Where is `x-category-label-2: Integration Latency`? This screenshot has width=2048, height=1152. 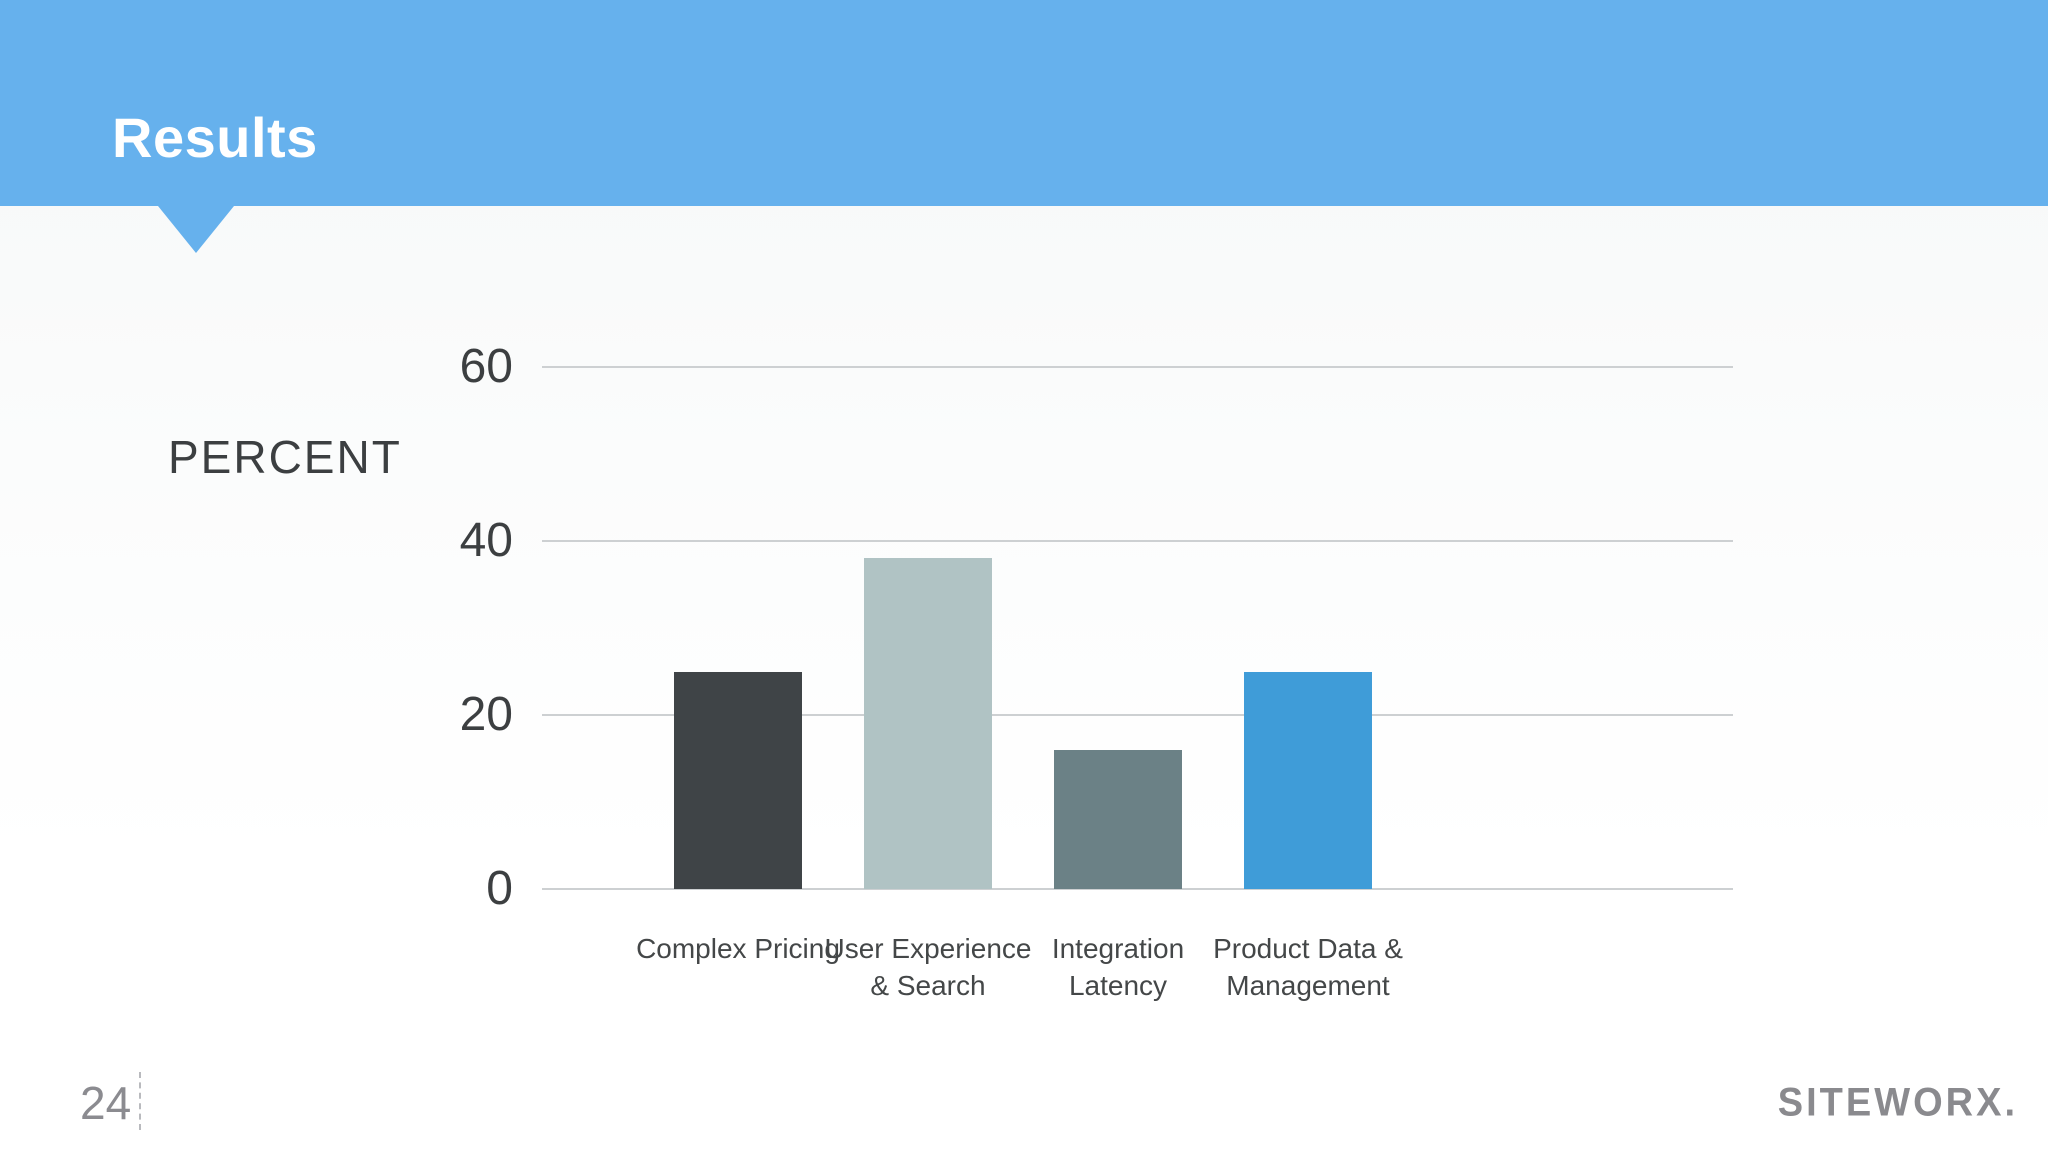 x-category-label-2: Integration Latency is located at coordinates (1118, 967).